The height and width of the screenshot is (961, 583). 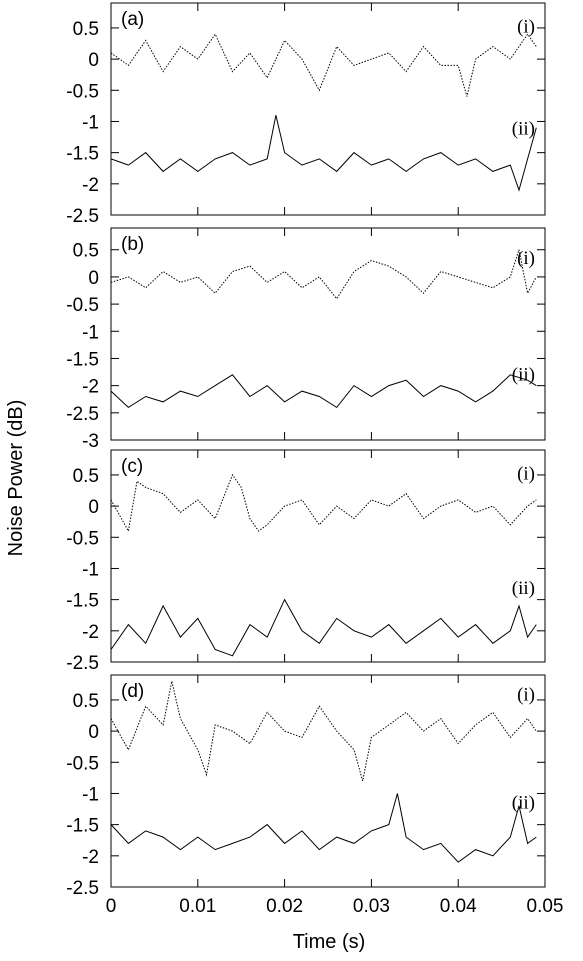 I want to click on y-tick-label: -3, so click(x=90, y=441).